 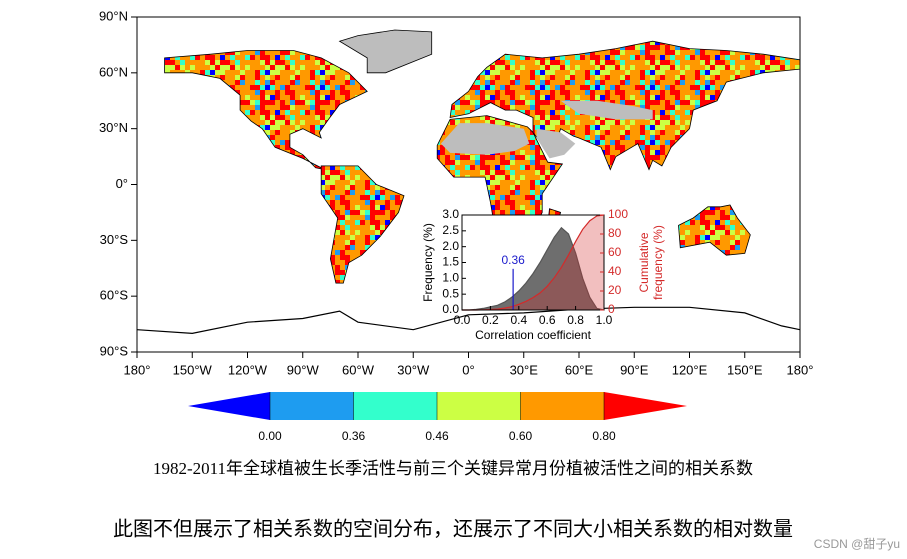 I want to click on series-line, so click(x=533, y=268).